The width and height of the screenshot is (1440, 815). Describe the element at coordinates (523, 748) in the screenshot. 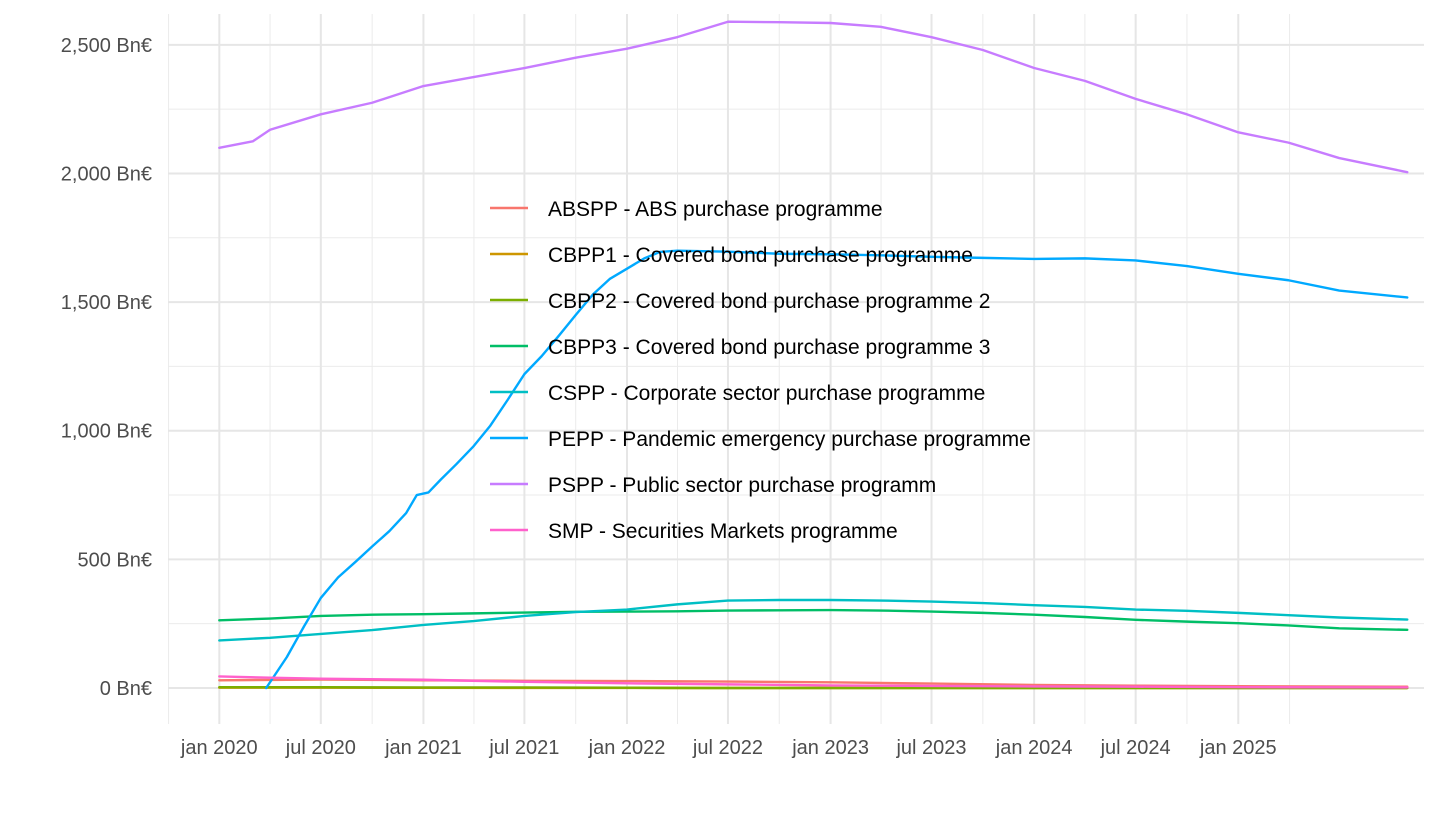

I see `x-tick-label: jul 2021` at that location.